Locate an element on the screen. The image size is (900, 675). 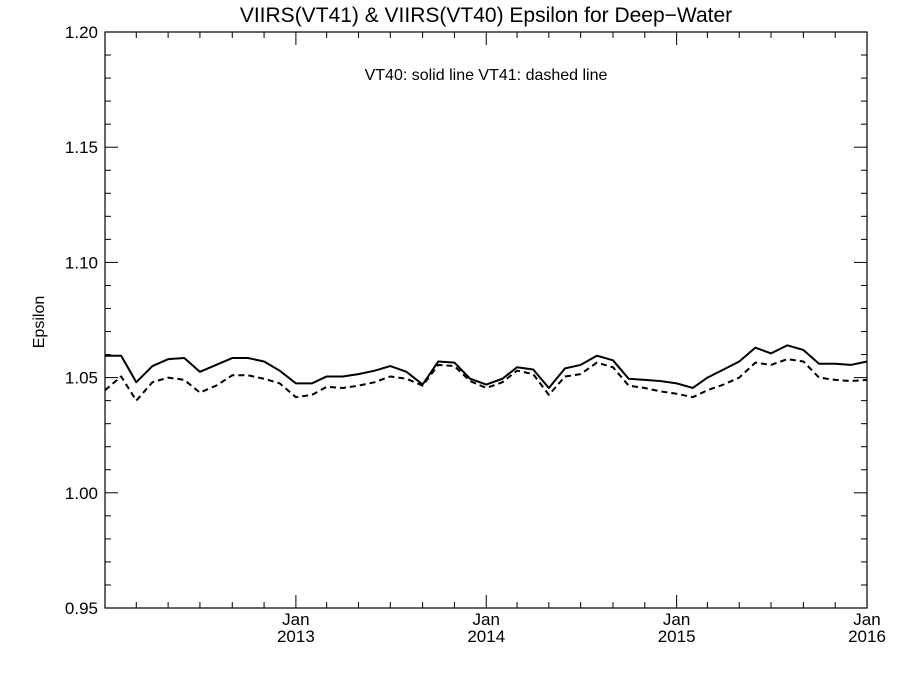
x-tick-label-year: 2016 is located at coordinates (867, 636).